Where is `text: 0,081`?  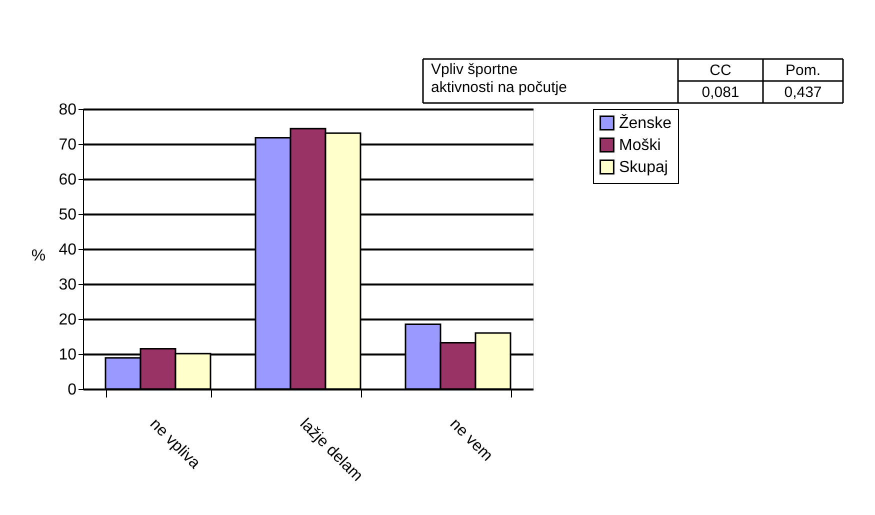 text: 0,081 is located at coordinates (721, 92).